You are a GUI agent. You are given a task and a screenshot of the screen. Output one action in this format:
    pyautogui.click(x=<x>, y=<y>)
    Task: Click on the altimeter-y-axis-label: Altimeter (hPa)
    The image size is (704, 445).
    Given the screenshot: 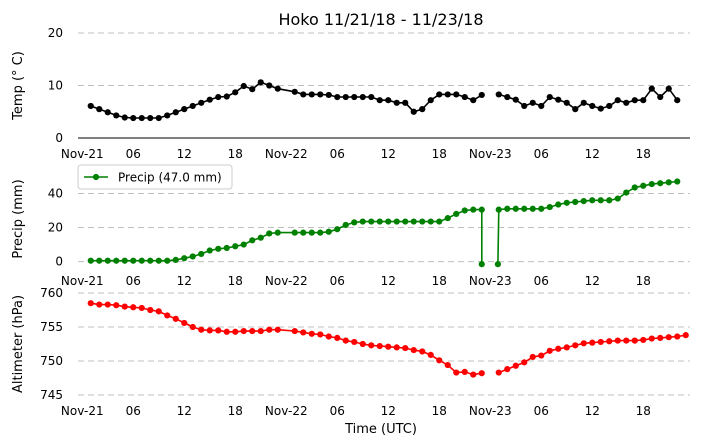 What is the action you would take?
    pyautogui.click(x=18, y=344)
    